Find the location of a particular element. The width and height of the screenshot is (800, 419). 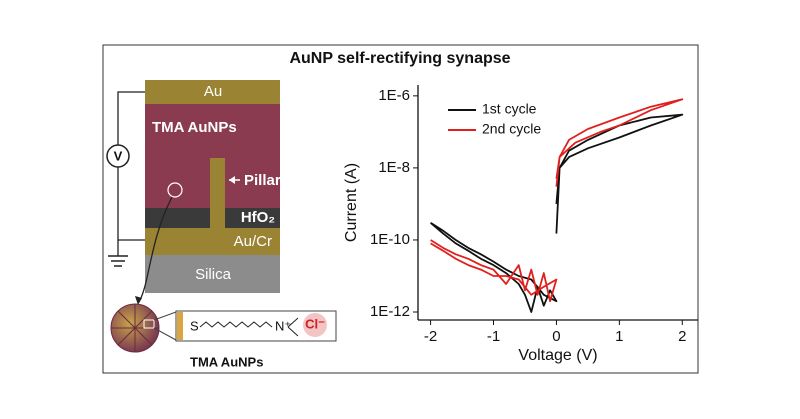

ligand-n: N⁺ is located at coordinates (283, 325).